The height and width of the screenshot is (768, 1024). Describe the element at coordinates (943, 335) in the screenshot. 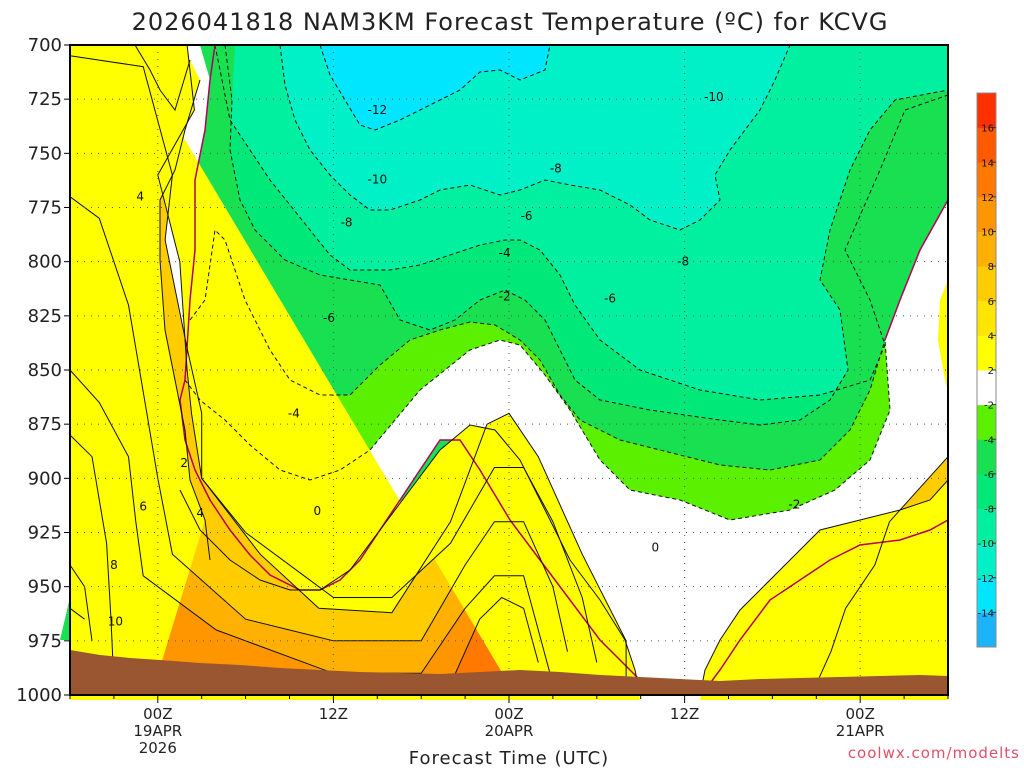

I see `region-warm-right-edge` at that location.